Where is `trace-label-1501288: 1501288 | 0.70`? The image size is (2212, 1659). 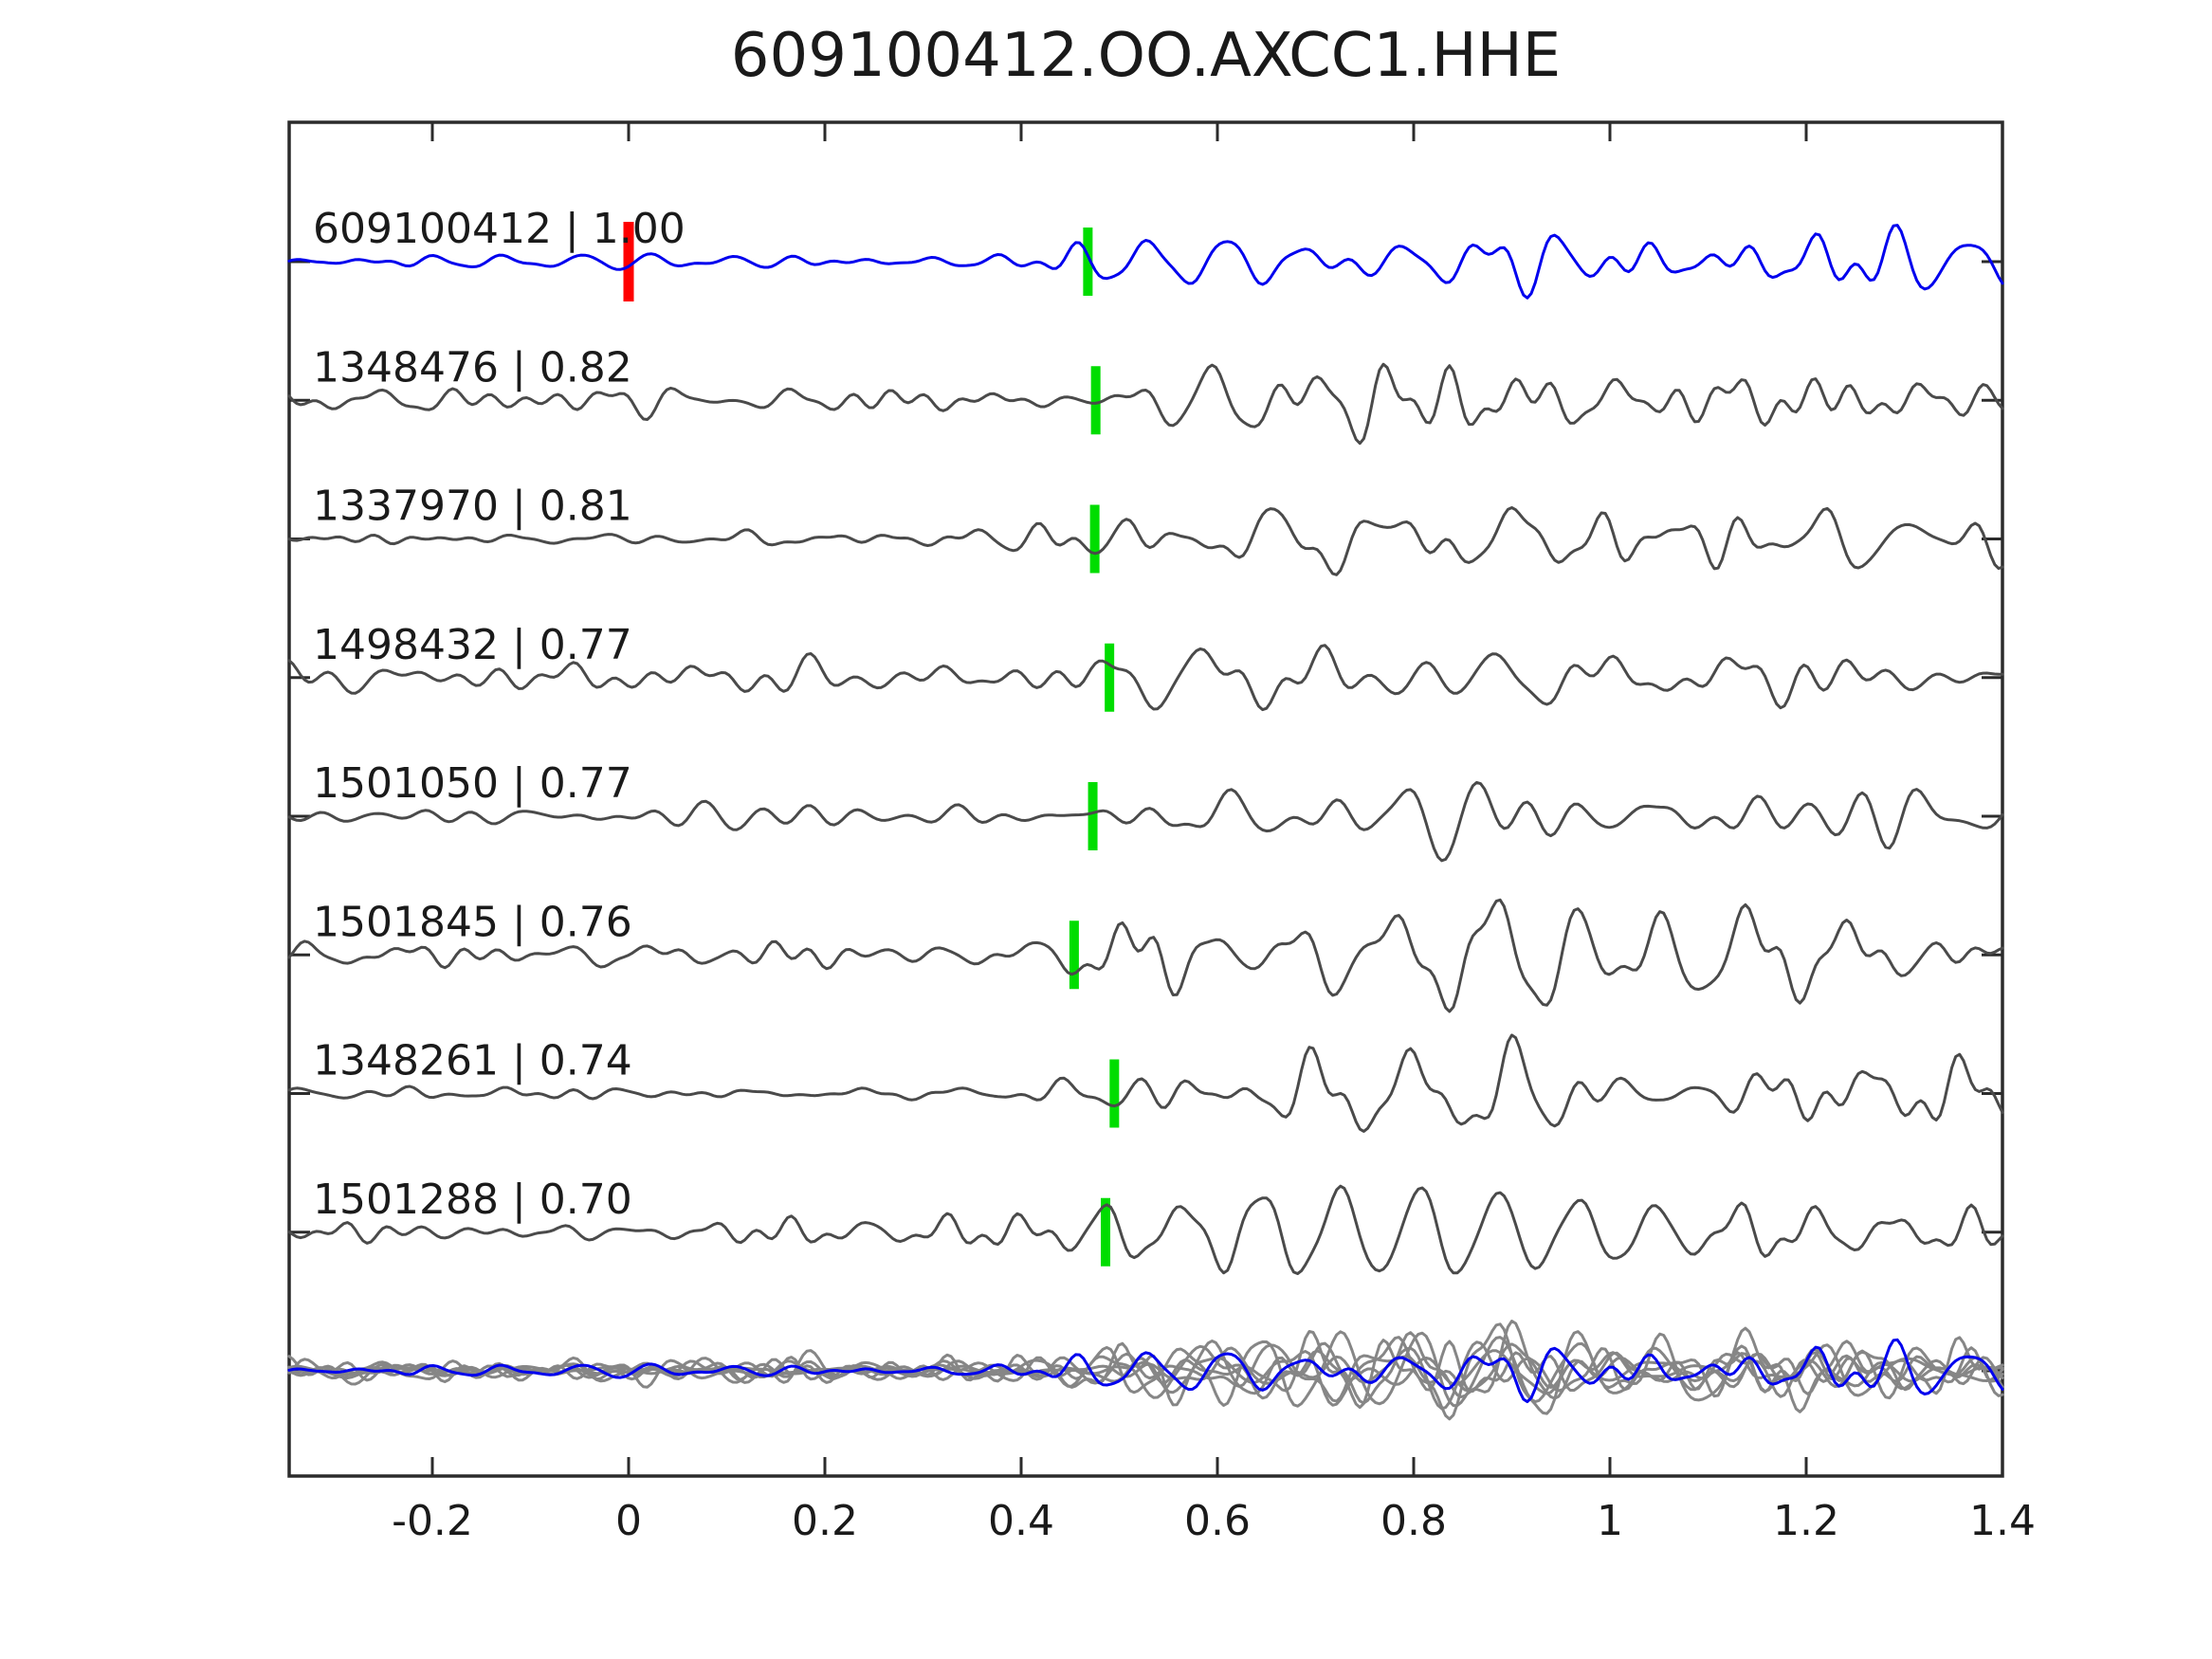
trace-label-1501288: 1501288 | 0.70 is located at coordinates (472, 1200).